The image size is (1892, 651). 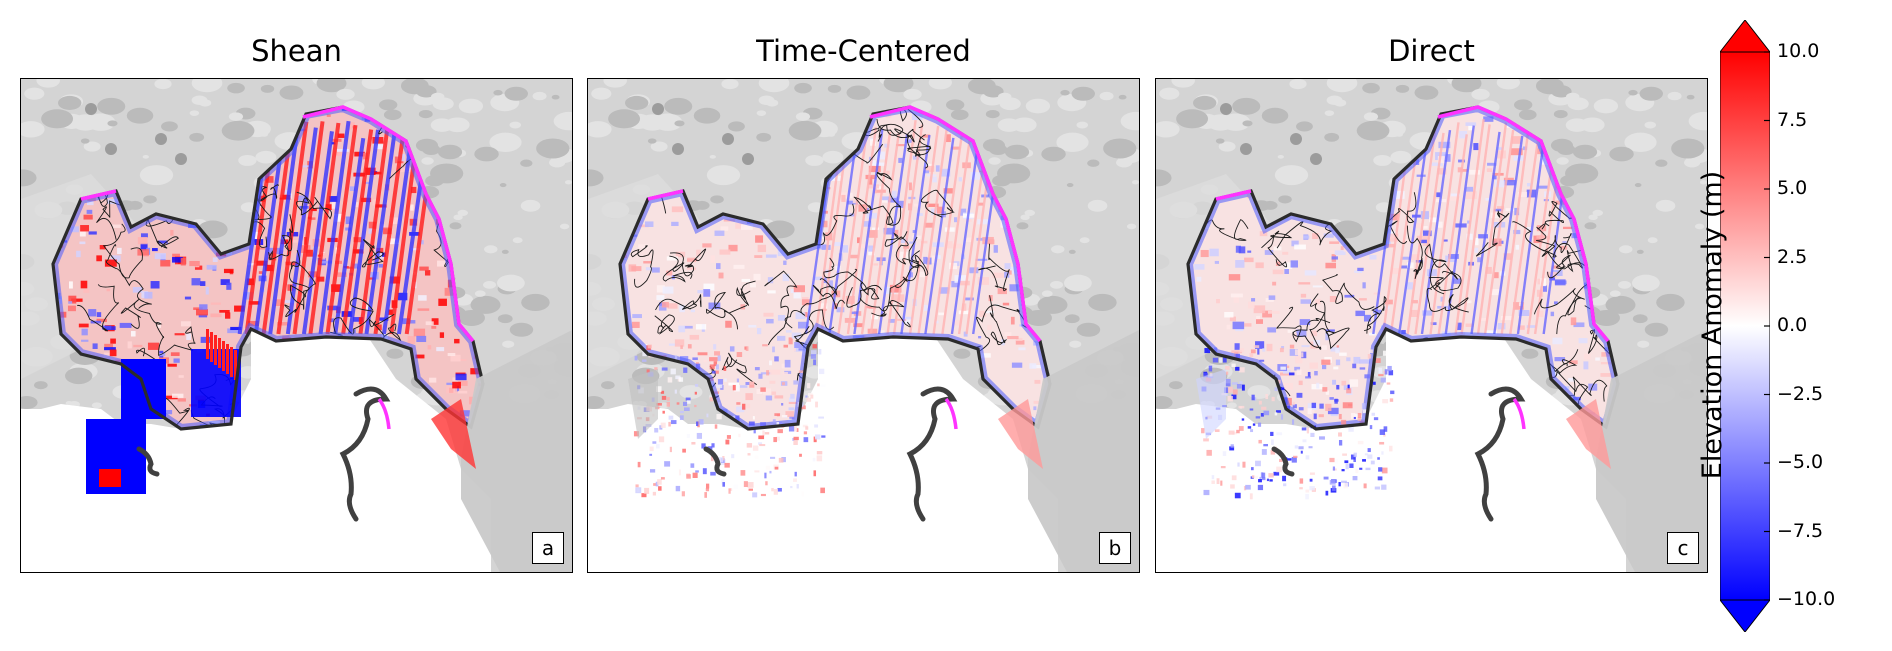 I want to click on colorbar-tick-label: −2.5, so click(x=1800, y=393).